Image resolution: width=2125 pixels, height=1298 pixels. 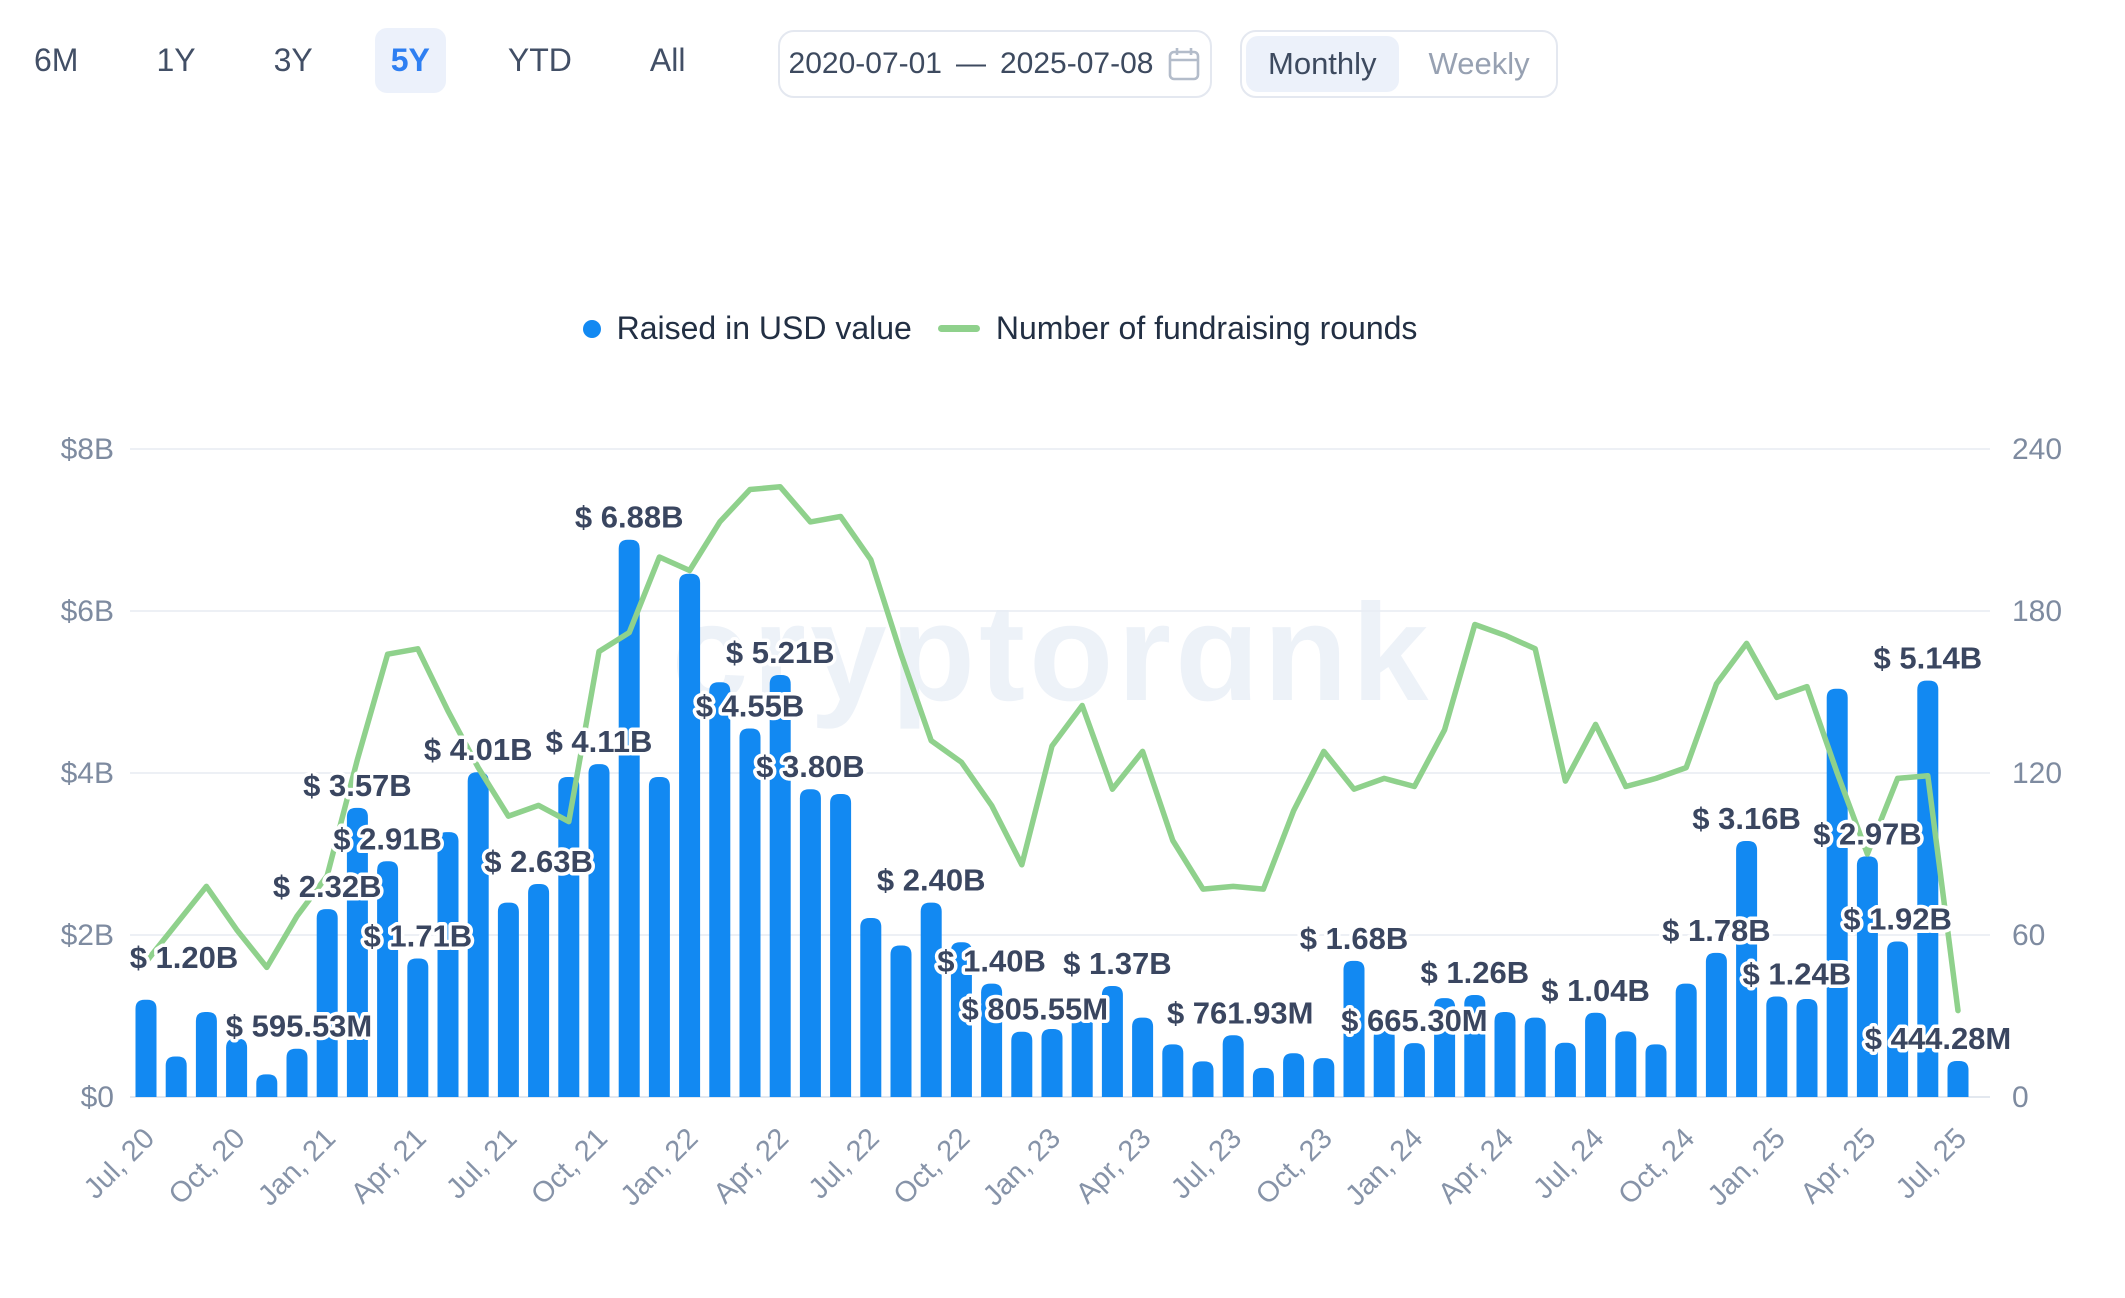 I want to click on legend-dot-icon, so click(x=591, y=328).